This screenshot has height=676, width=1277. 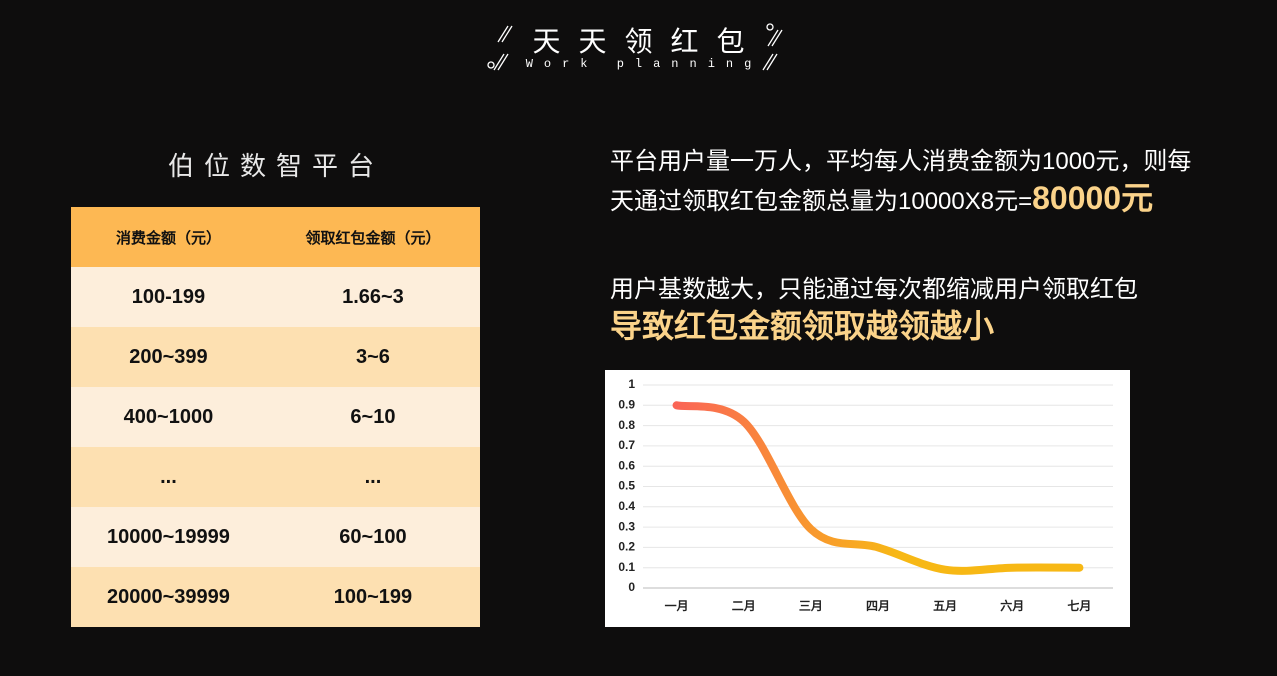 I want to click on line: 天通过领取红包金额总量为10000X8元=80000元, so click(x=900, y=200).